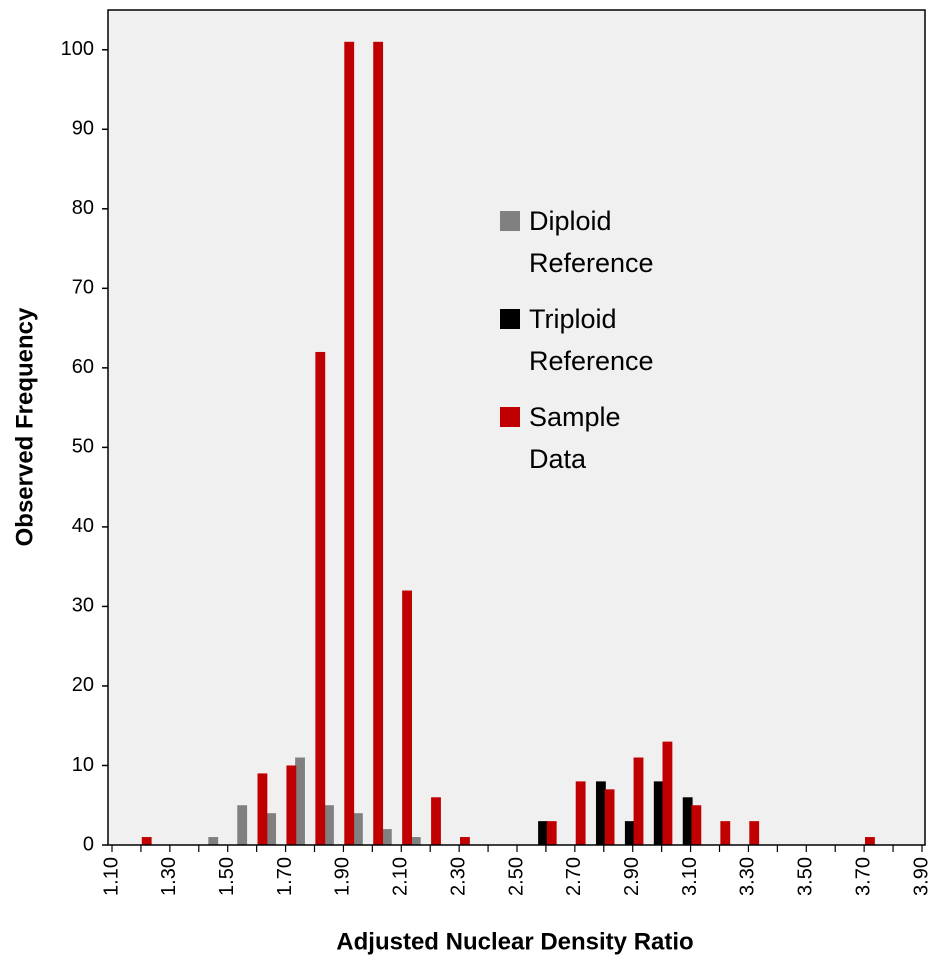 The width and height of the screenshot is (938, 965). Describe the element at coordinates (24, 426) in the screenshot. I see `y-axis-label: Observed Frequency` at that location.